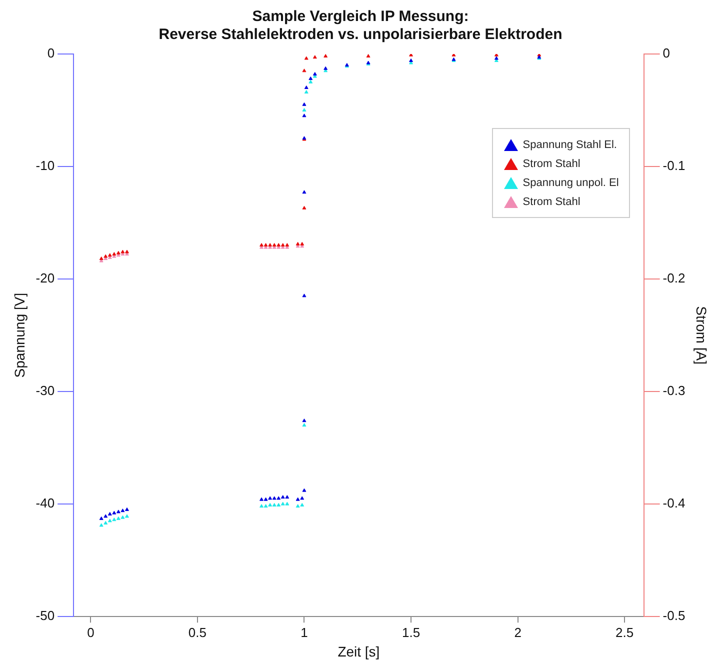 Image resolution: width=721 pixels, height=665 pixels. Describe the element at coordinates (45, 616) in the screenshot. I see `y-tick-label: -50` at that location.